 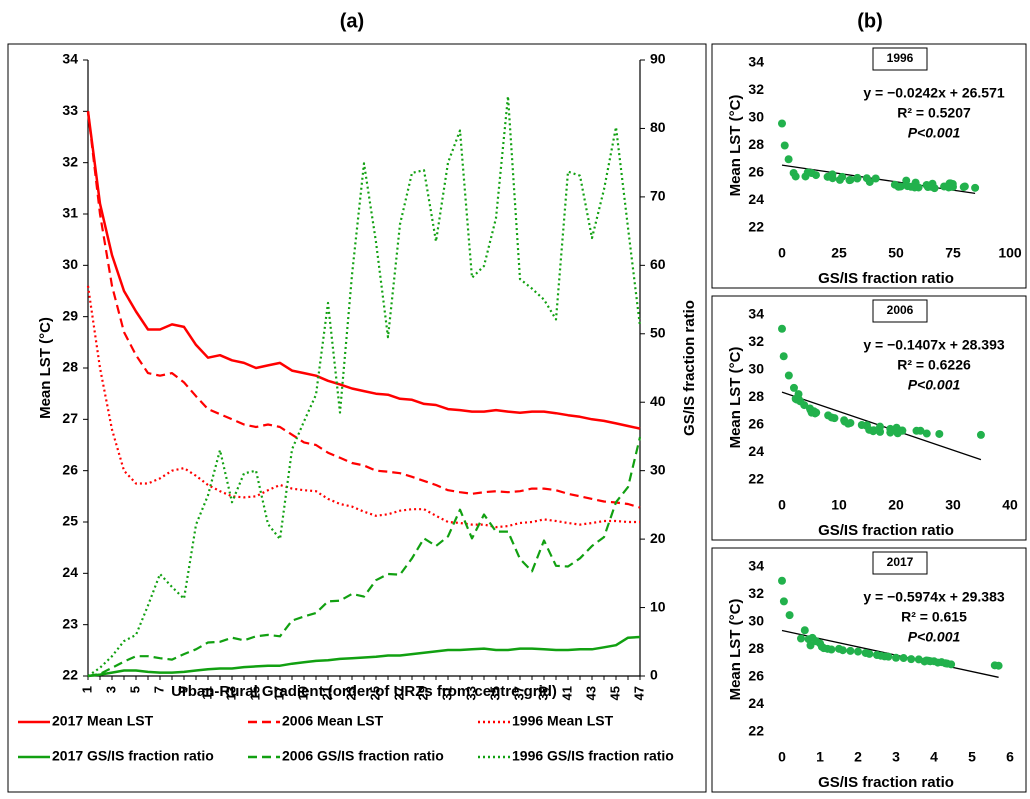 I want to click on panel-a-x-tick-label: 1, so click(x=86, y=689).